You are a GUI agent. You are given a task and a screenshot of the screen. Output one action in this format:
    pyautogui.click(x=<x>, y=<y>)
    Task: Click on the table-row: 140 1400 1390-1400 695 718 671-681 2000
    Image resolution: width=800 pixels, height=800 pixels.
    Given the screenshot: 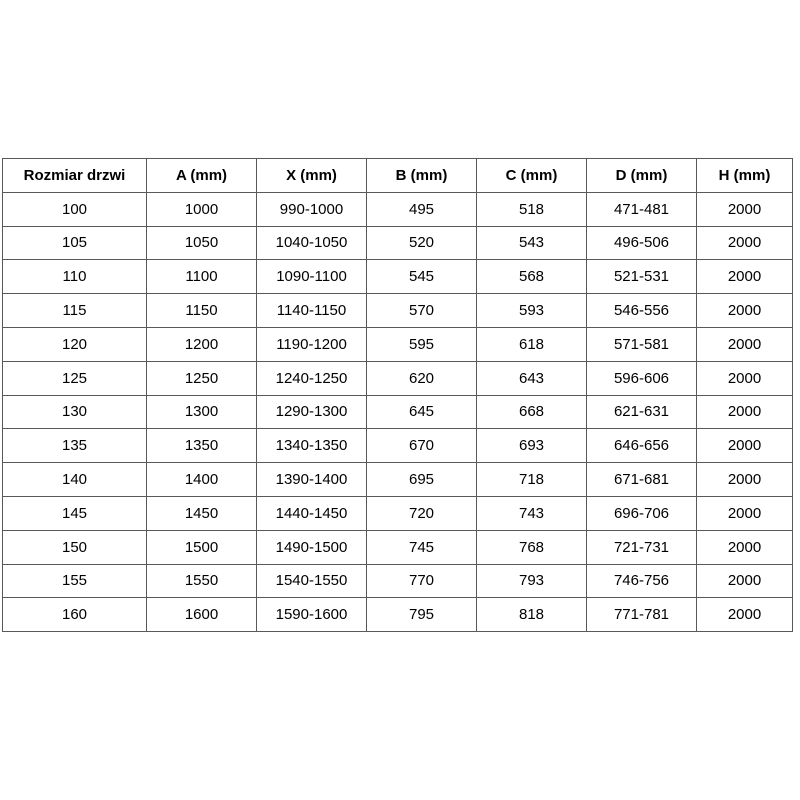 What is the action you would take?
    pyautogui.click(x=397, y=479)
    